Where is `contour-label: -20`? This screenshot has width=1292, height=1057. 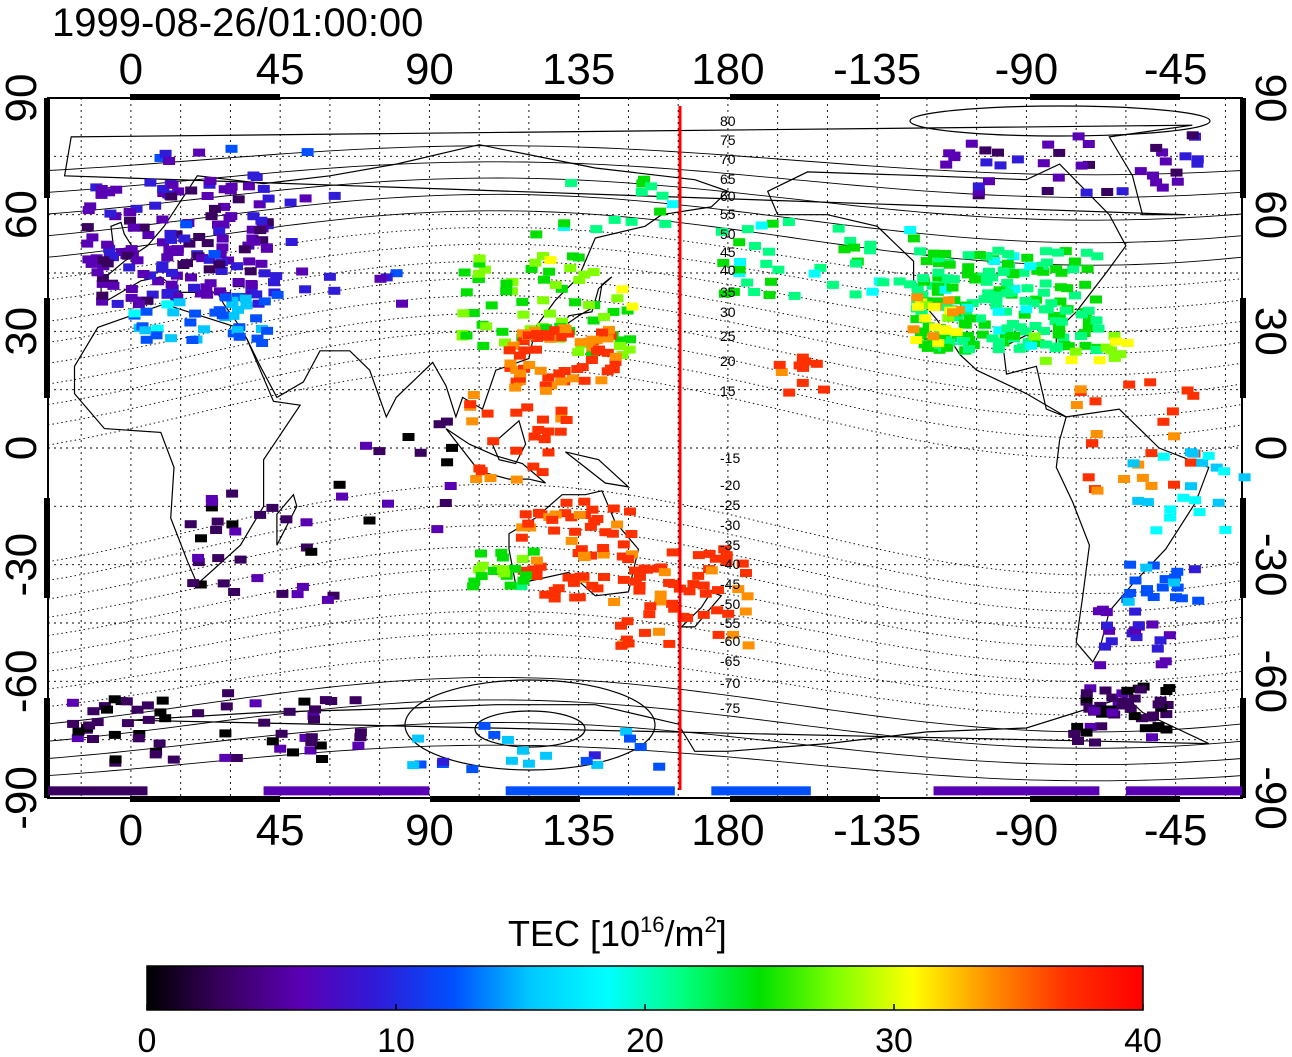
contour-label: -20 is located at coordinates (730, 485).